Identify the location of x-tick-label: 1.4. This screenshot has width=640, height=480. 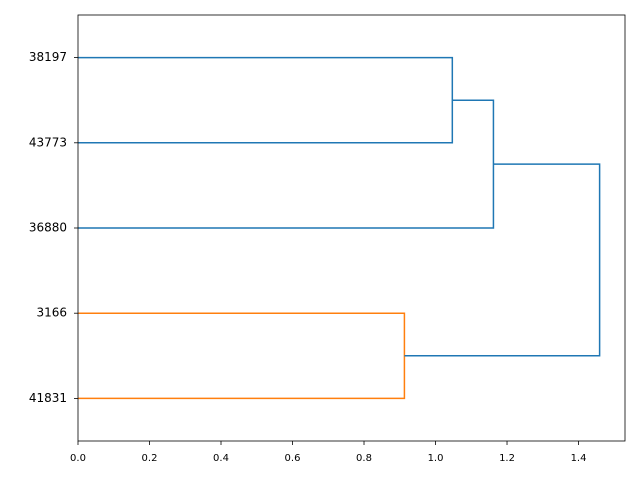
(579, 458).